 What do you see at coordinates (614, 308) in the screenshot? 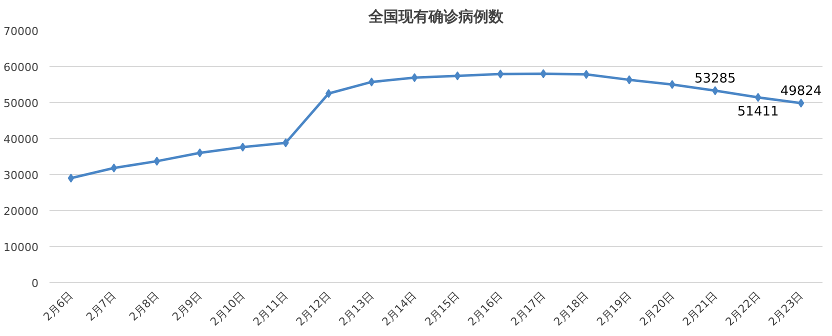
I see `x-tick-label: 2月19日` at bounding box center [614, 308].